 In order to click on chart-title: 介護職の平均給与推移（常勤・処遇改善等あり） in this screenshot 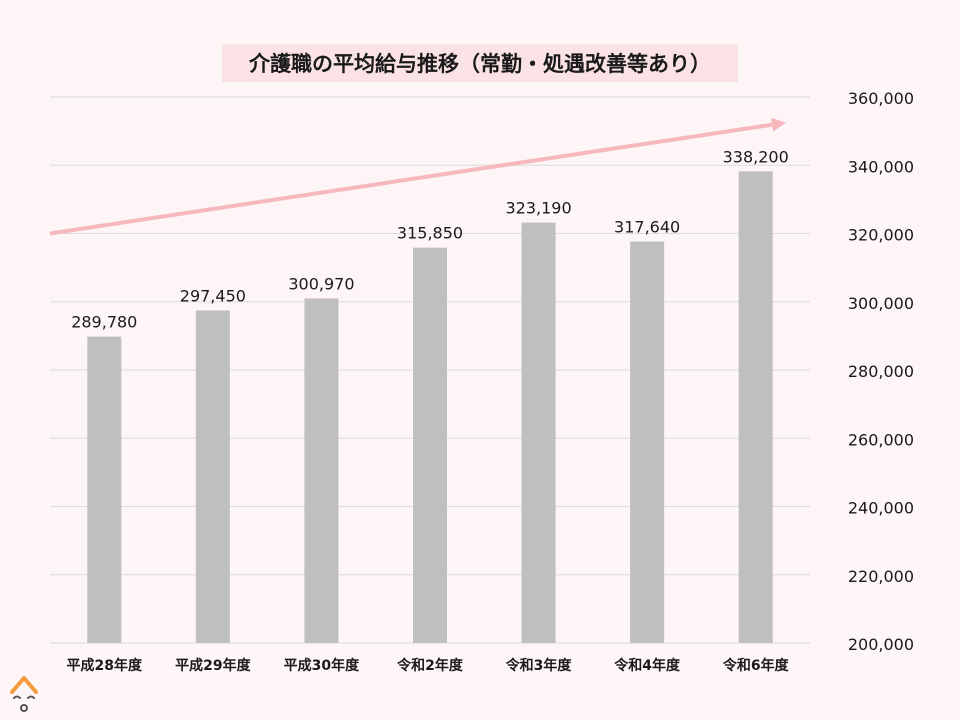, I will do `click(480, 64)`.